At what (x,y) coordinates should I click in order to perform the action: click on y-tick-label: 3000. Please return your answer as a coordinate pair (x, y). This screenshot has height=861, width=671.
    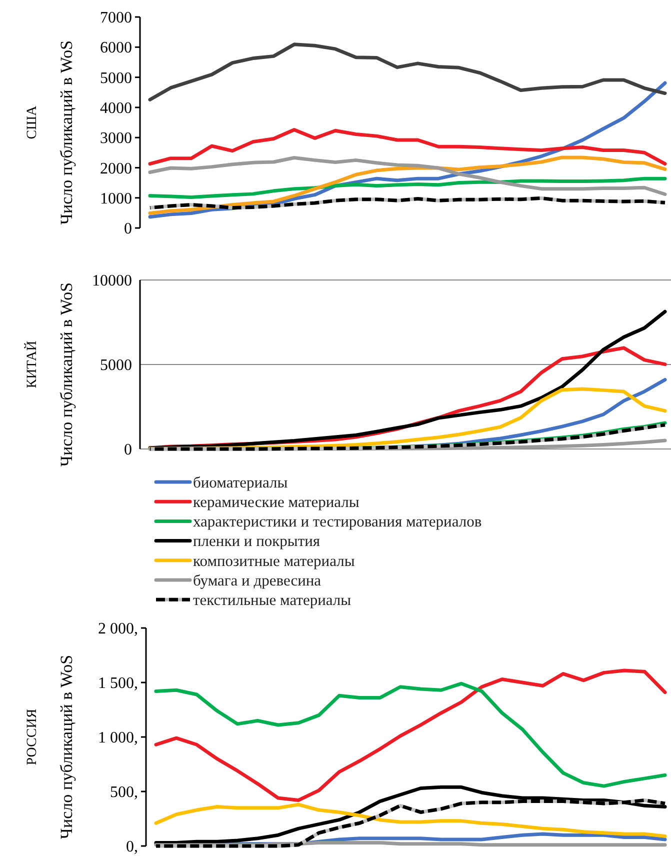
    Looking at the image, I should click on (116, 139).